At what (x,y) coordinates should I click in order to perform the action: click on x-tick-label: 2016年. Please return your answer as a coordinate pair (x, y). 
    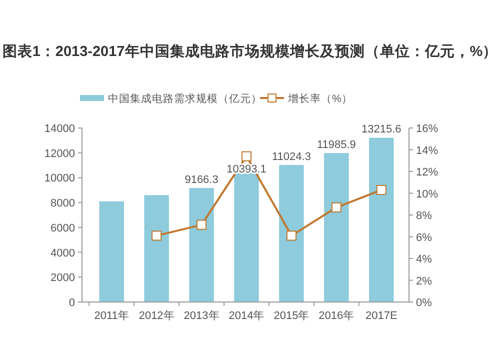
    Looking at the image, I should click on (336, 316).